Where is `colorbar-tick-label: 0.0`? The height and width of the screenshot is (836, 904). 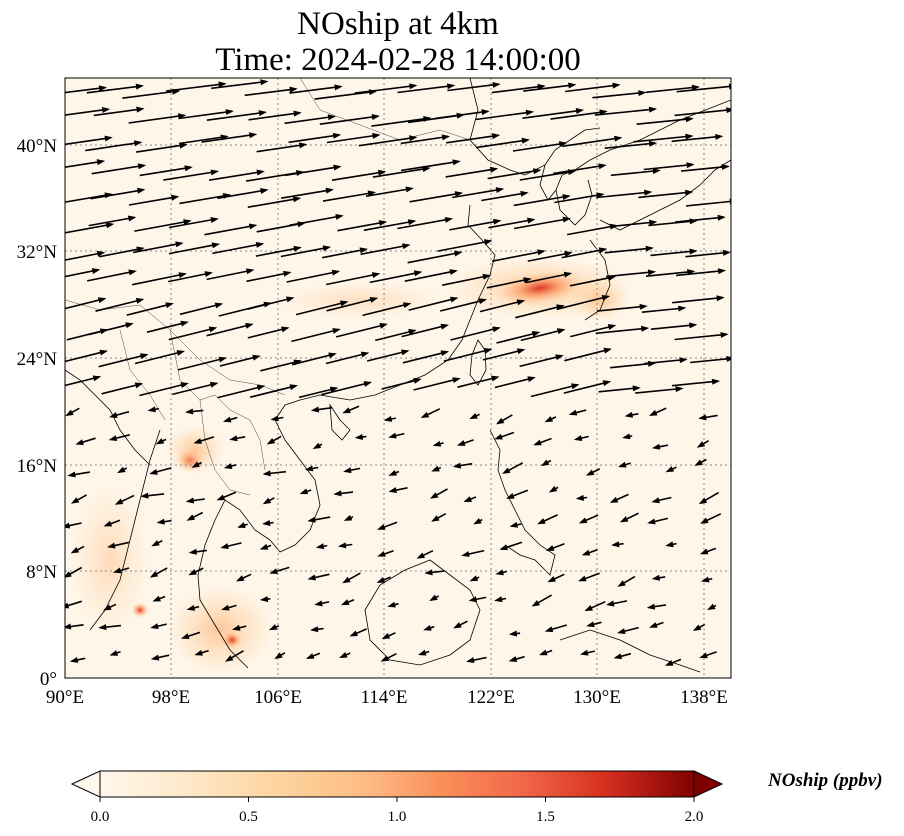 colorbar-tick-label: 0.0 is located at coordinates (100, 817).